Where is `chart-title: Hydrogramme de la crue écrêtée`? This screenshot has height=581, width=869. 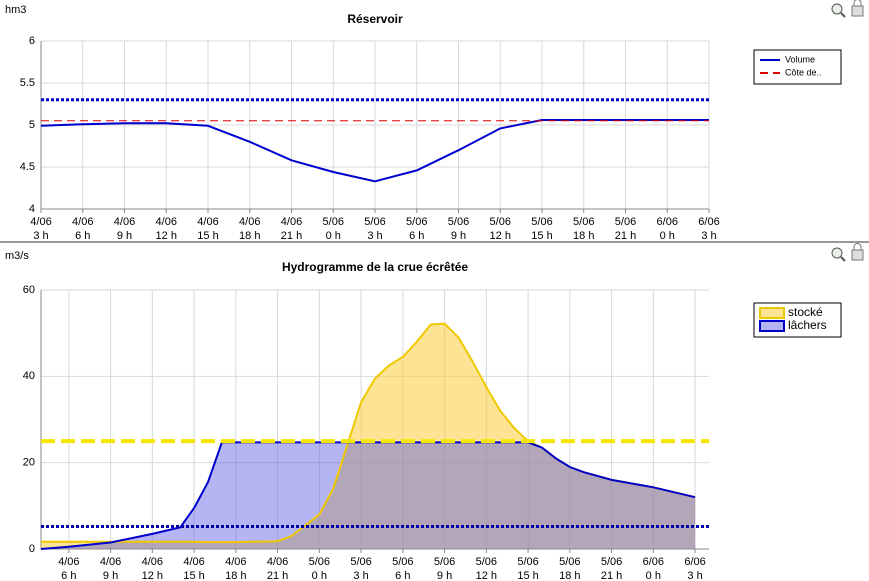
chart-title: Hydrogramme de la crue écrêtée is located at coordinates (375, 267).